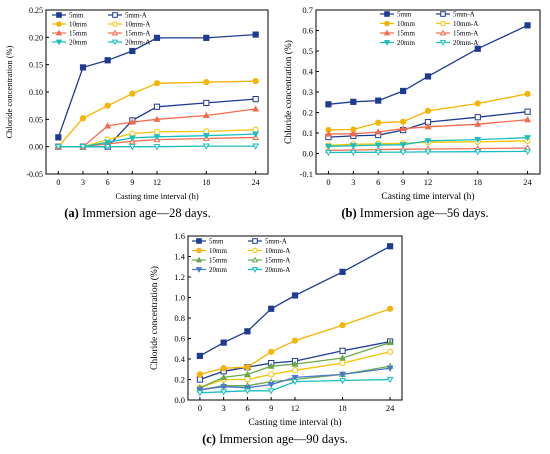  Describe the element at coordinates (275, 439) in the screenshot. I see `caption-c: (c) Immersion age—90 days.` at that location.